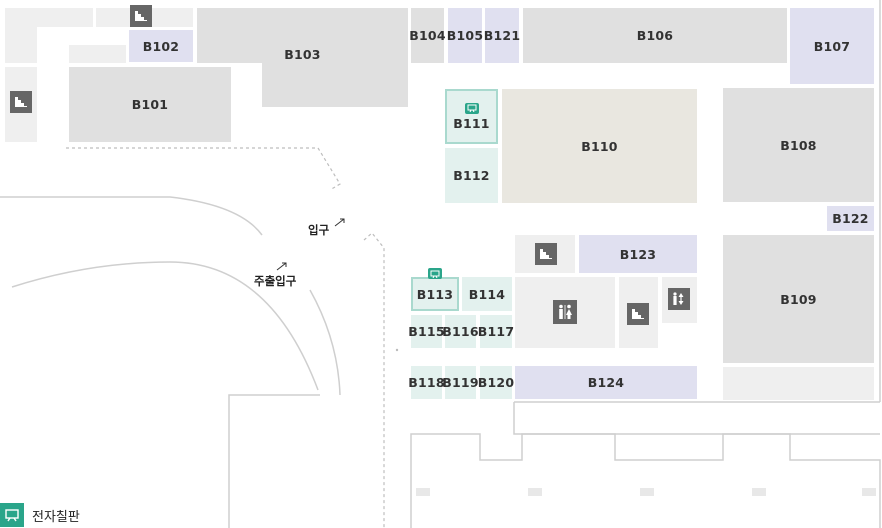 The image size is (882, 528). I want to click on room-label: B123, so click(638, 254).